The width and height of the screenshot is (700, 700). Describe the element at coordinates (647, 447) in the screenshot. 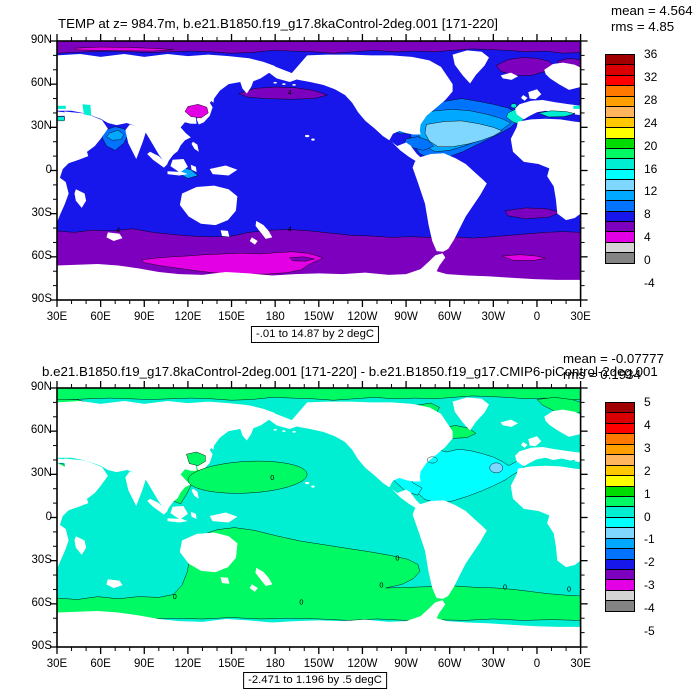

I see `colorbar-tick-label: 3` at that location.